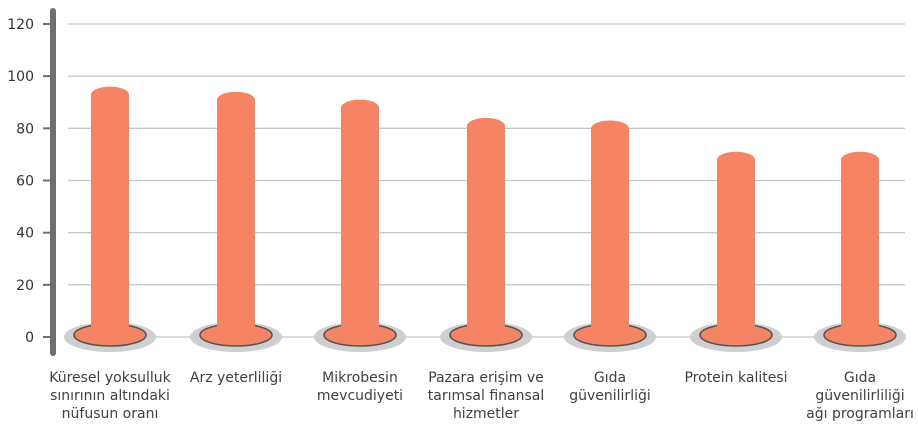 This screenshot has height=428, width=918. What do you see at coordinates (735, 378) in the screenshot?
I see `category-label: Protein kalitesi` at bounding box center [735, 378].